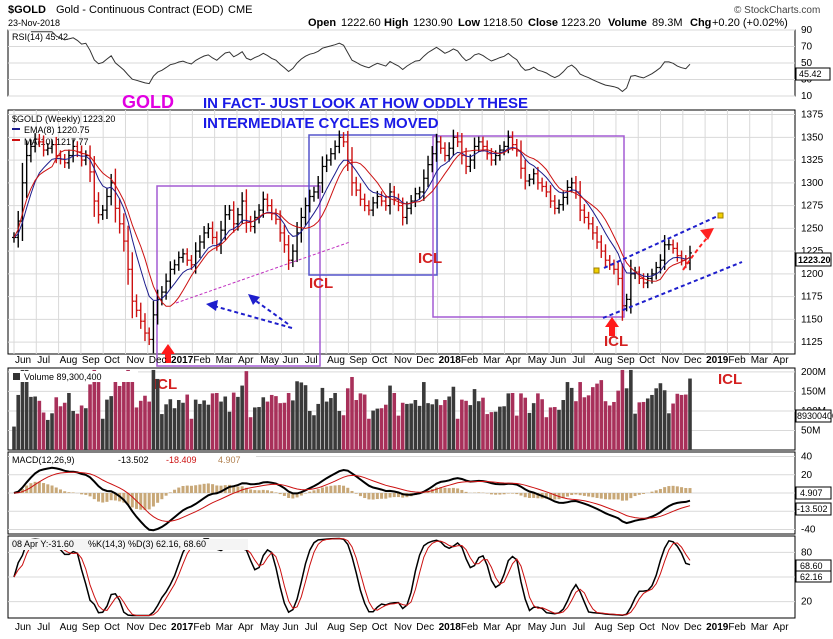 This screenshot has height=639, width=833. What do you see at coordinates (469, 23) in the screenshot?
I see `low-label: Low` at bounding box center [469, 23].